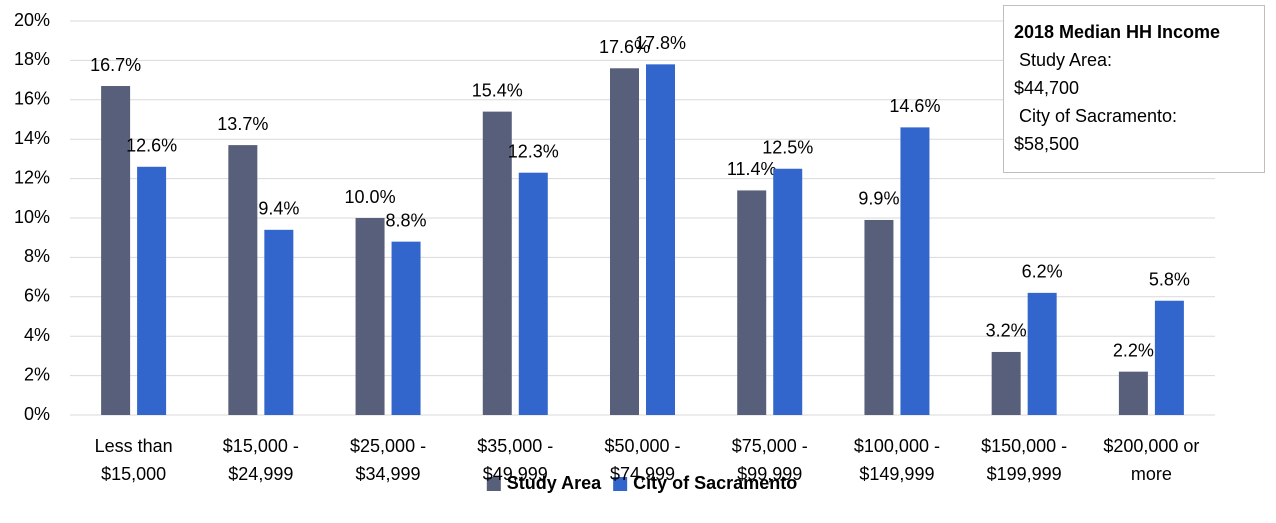 This screenshot has height=523, width=1276. Describe the element at coordinates (533, 151) in the screenshot. I see `data-label: 12.3%` at that location.